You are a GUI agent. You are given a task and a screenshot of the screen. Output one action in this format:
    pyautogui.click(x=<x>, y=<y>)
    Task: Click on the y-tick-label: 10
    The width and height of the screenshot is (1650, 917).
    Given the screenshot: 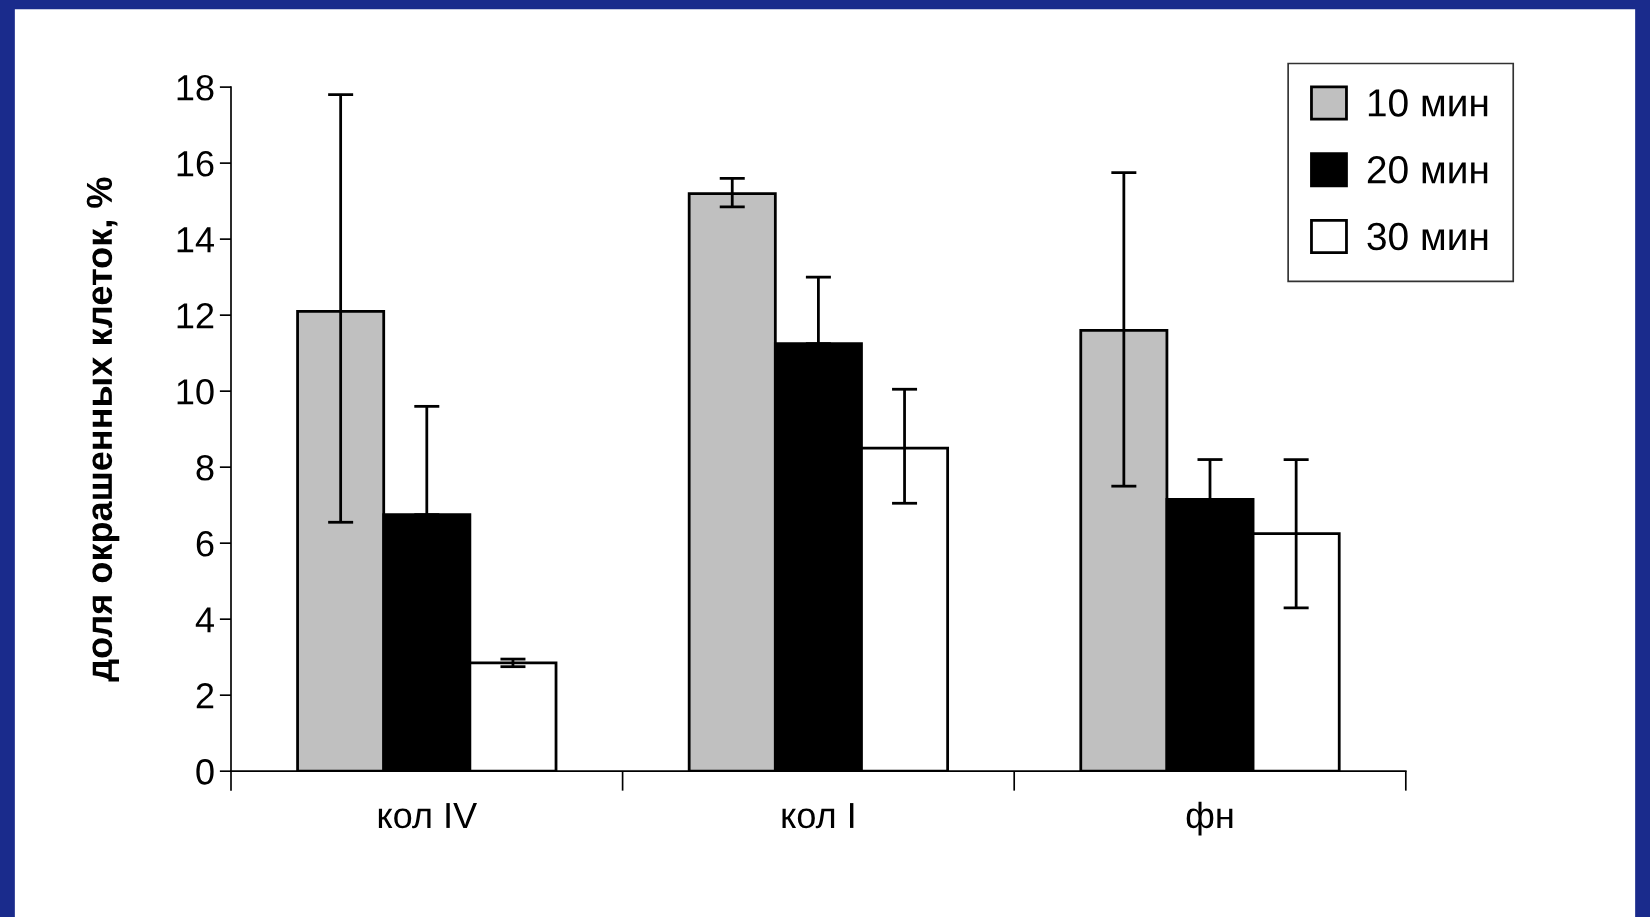 What is the action you would take?
    pyautogui.click(x=195, y=392)
    